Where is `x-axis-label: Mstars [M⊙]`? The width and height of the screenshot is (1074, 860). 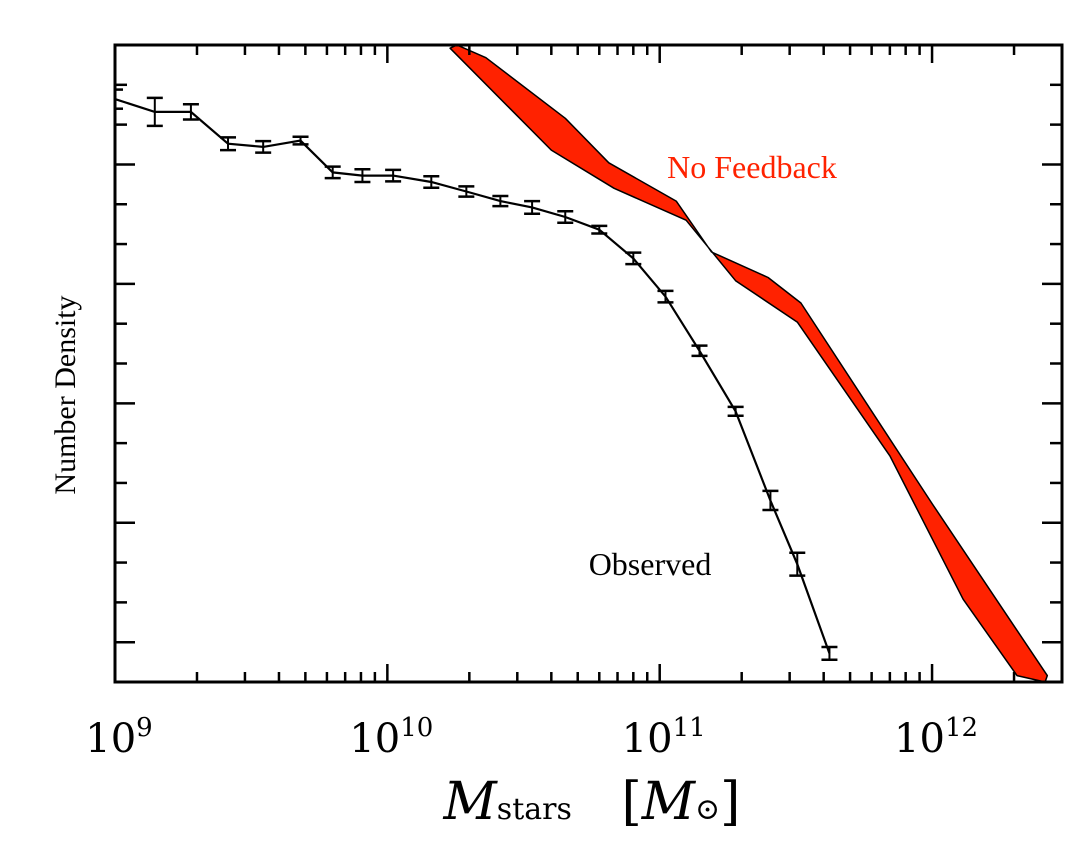 x-axis-label: Mstars [M⊙] is located at coordinates (537, 802).